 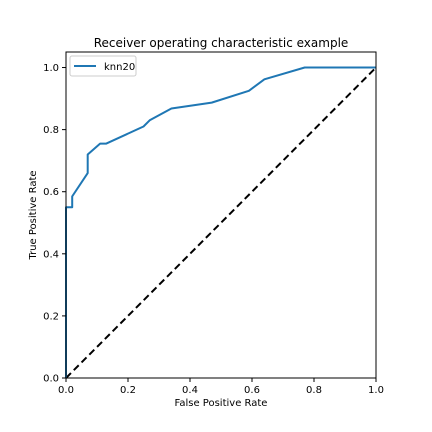 I want to click on y-tick-label: 0.0, so click(x=51, y=379).